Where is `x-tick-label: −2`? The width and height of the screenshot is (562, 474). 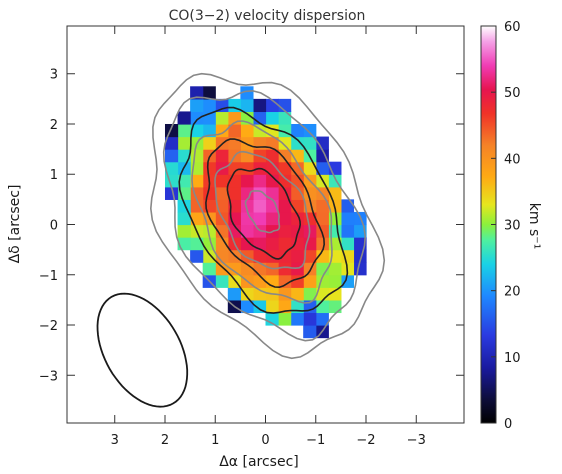
x-tick-label: −2 is located at coordinates (365, 440).